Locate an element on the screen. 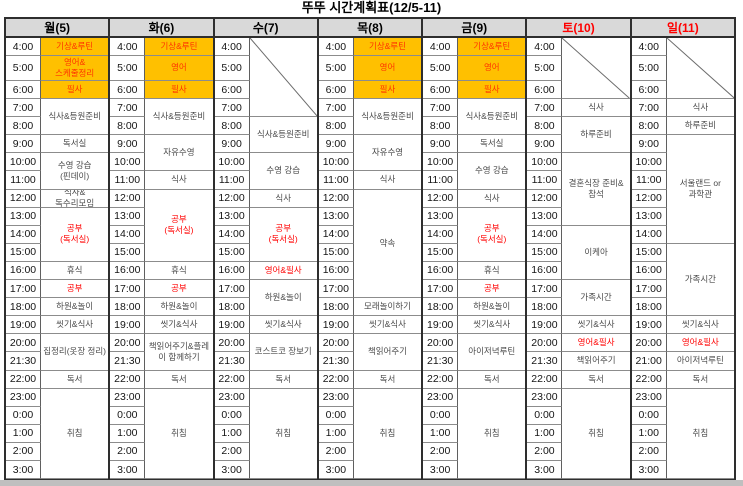  time-cell: 0:00 is located at coordinates (649, 415).